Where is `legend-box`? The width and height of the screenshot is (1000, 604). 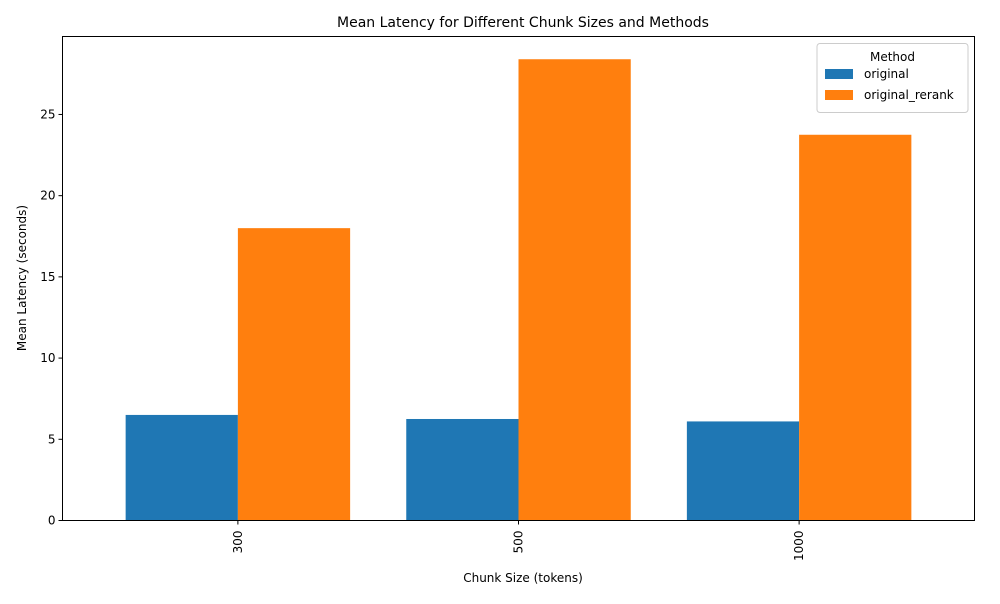
legend-box is located at coordinates (892, 78).